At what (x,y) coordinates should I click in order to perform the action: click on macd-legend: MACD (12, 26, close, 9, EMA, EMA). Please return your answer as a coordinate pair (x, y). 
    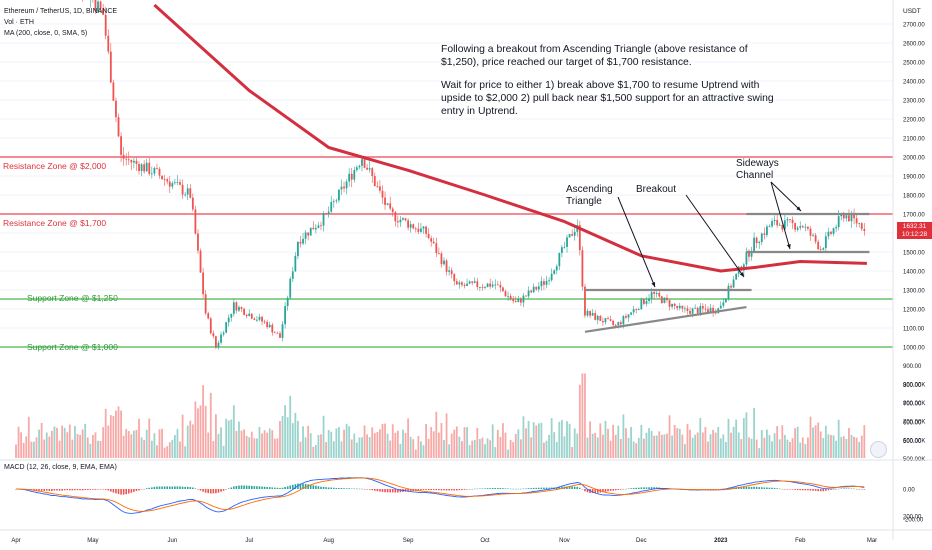
    Looking at the image, I should click on (60, 467).